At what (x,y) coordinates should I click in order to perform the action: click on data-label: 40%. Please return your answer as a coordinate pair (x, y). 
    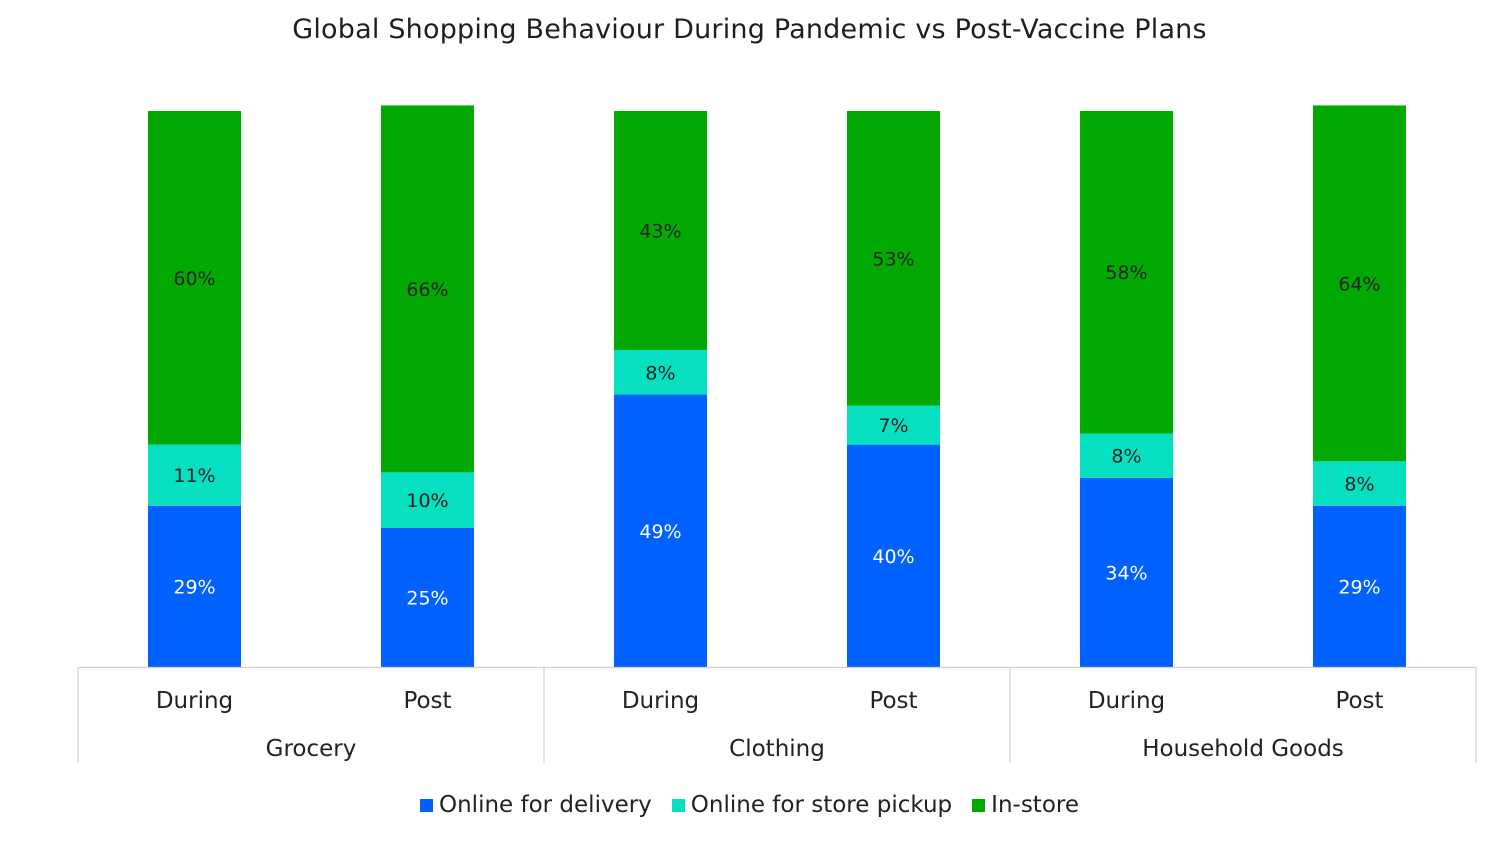
    Looking at the image, I should click on (893, 557).